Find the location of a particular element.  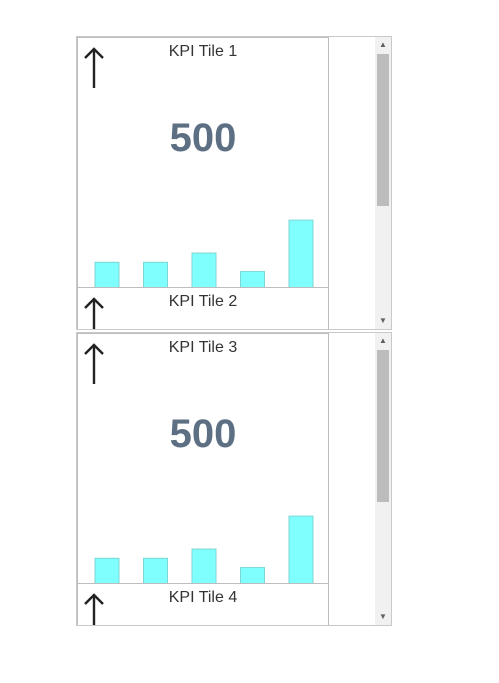

kpi-tile-title: KPI Tile 2 is located at coordinates (203, 301).